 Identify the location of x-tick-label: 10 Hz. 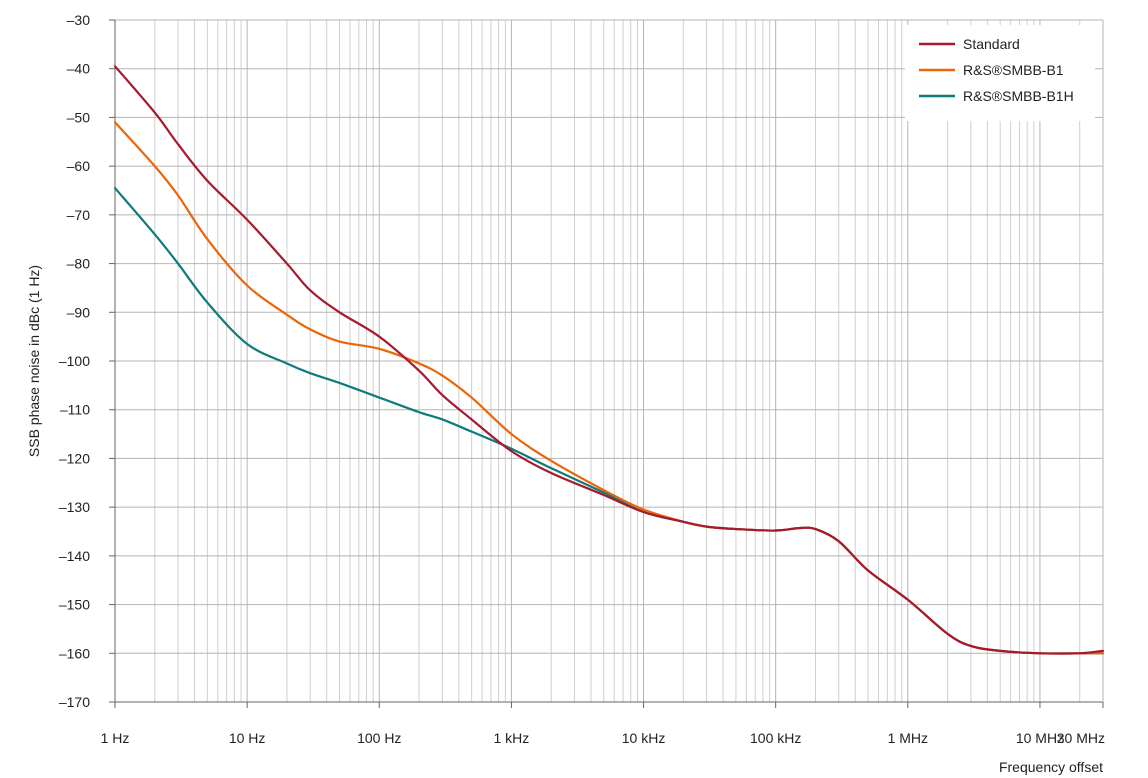
(247, 738).